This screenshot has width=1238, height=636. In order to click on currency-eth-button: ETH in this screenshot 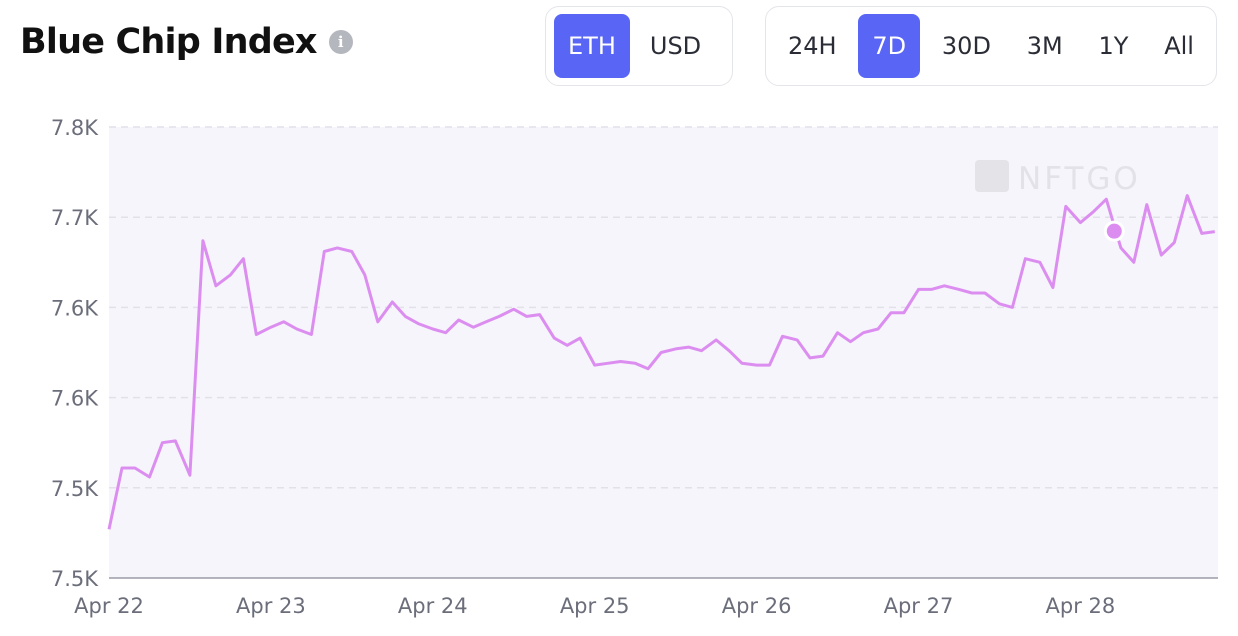, I will do `click(592, 46)`.